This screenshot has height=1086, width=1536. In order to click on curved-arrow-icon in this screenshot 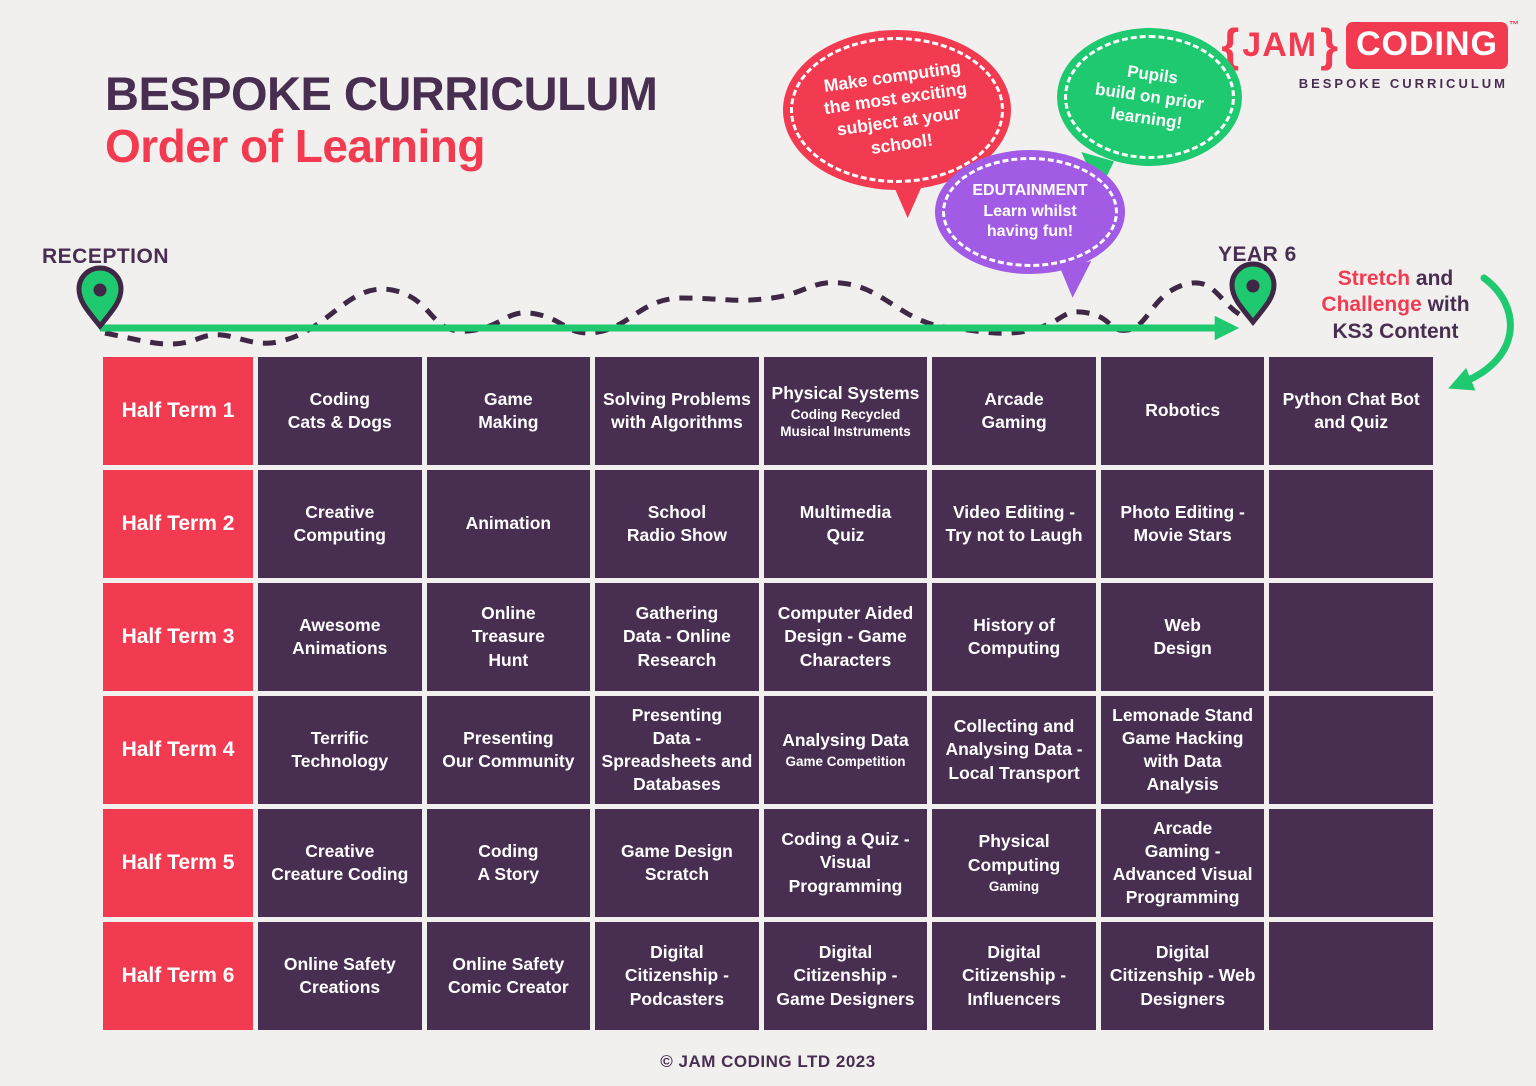, I will do `click(1481, 332)`.